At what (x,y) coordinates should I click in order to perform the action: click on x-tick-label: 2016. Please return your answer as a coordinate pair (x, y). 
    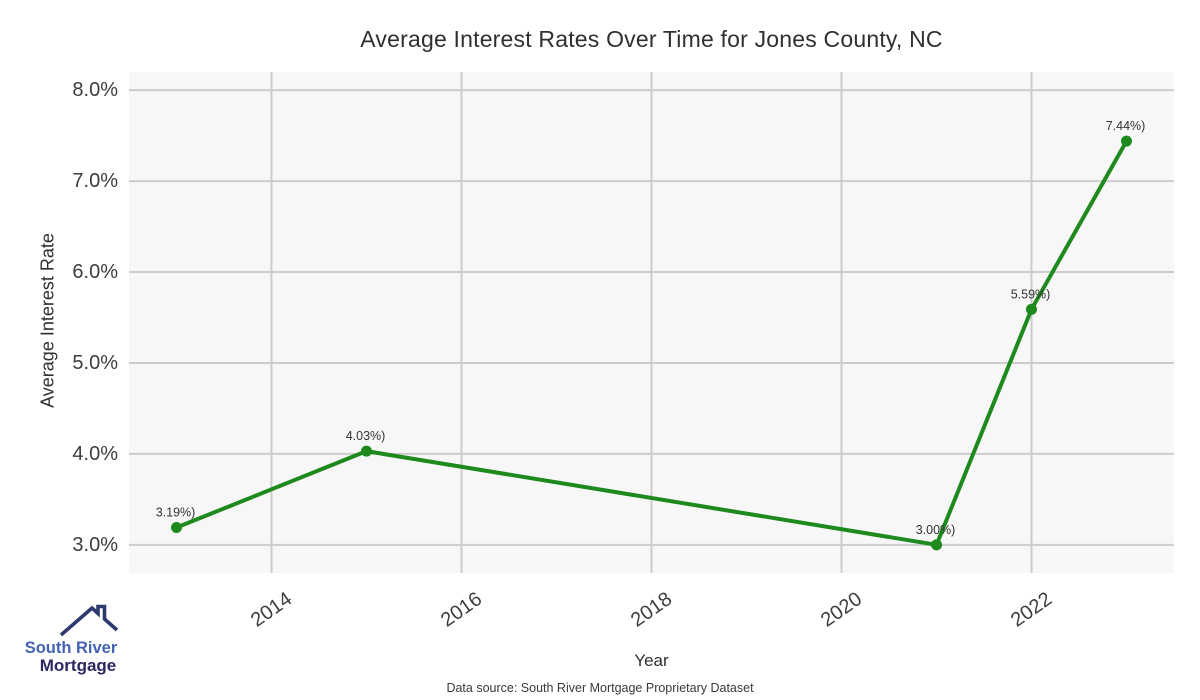
    Looking at the image, I should click on (462, 610).